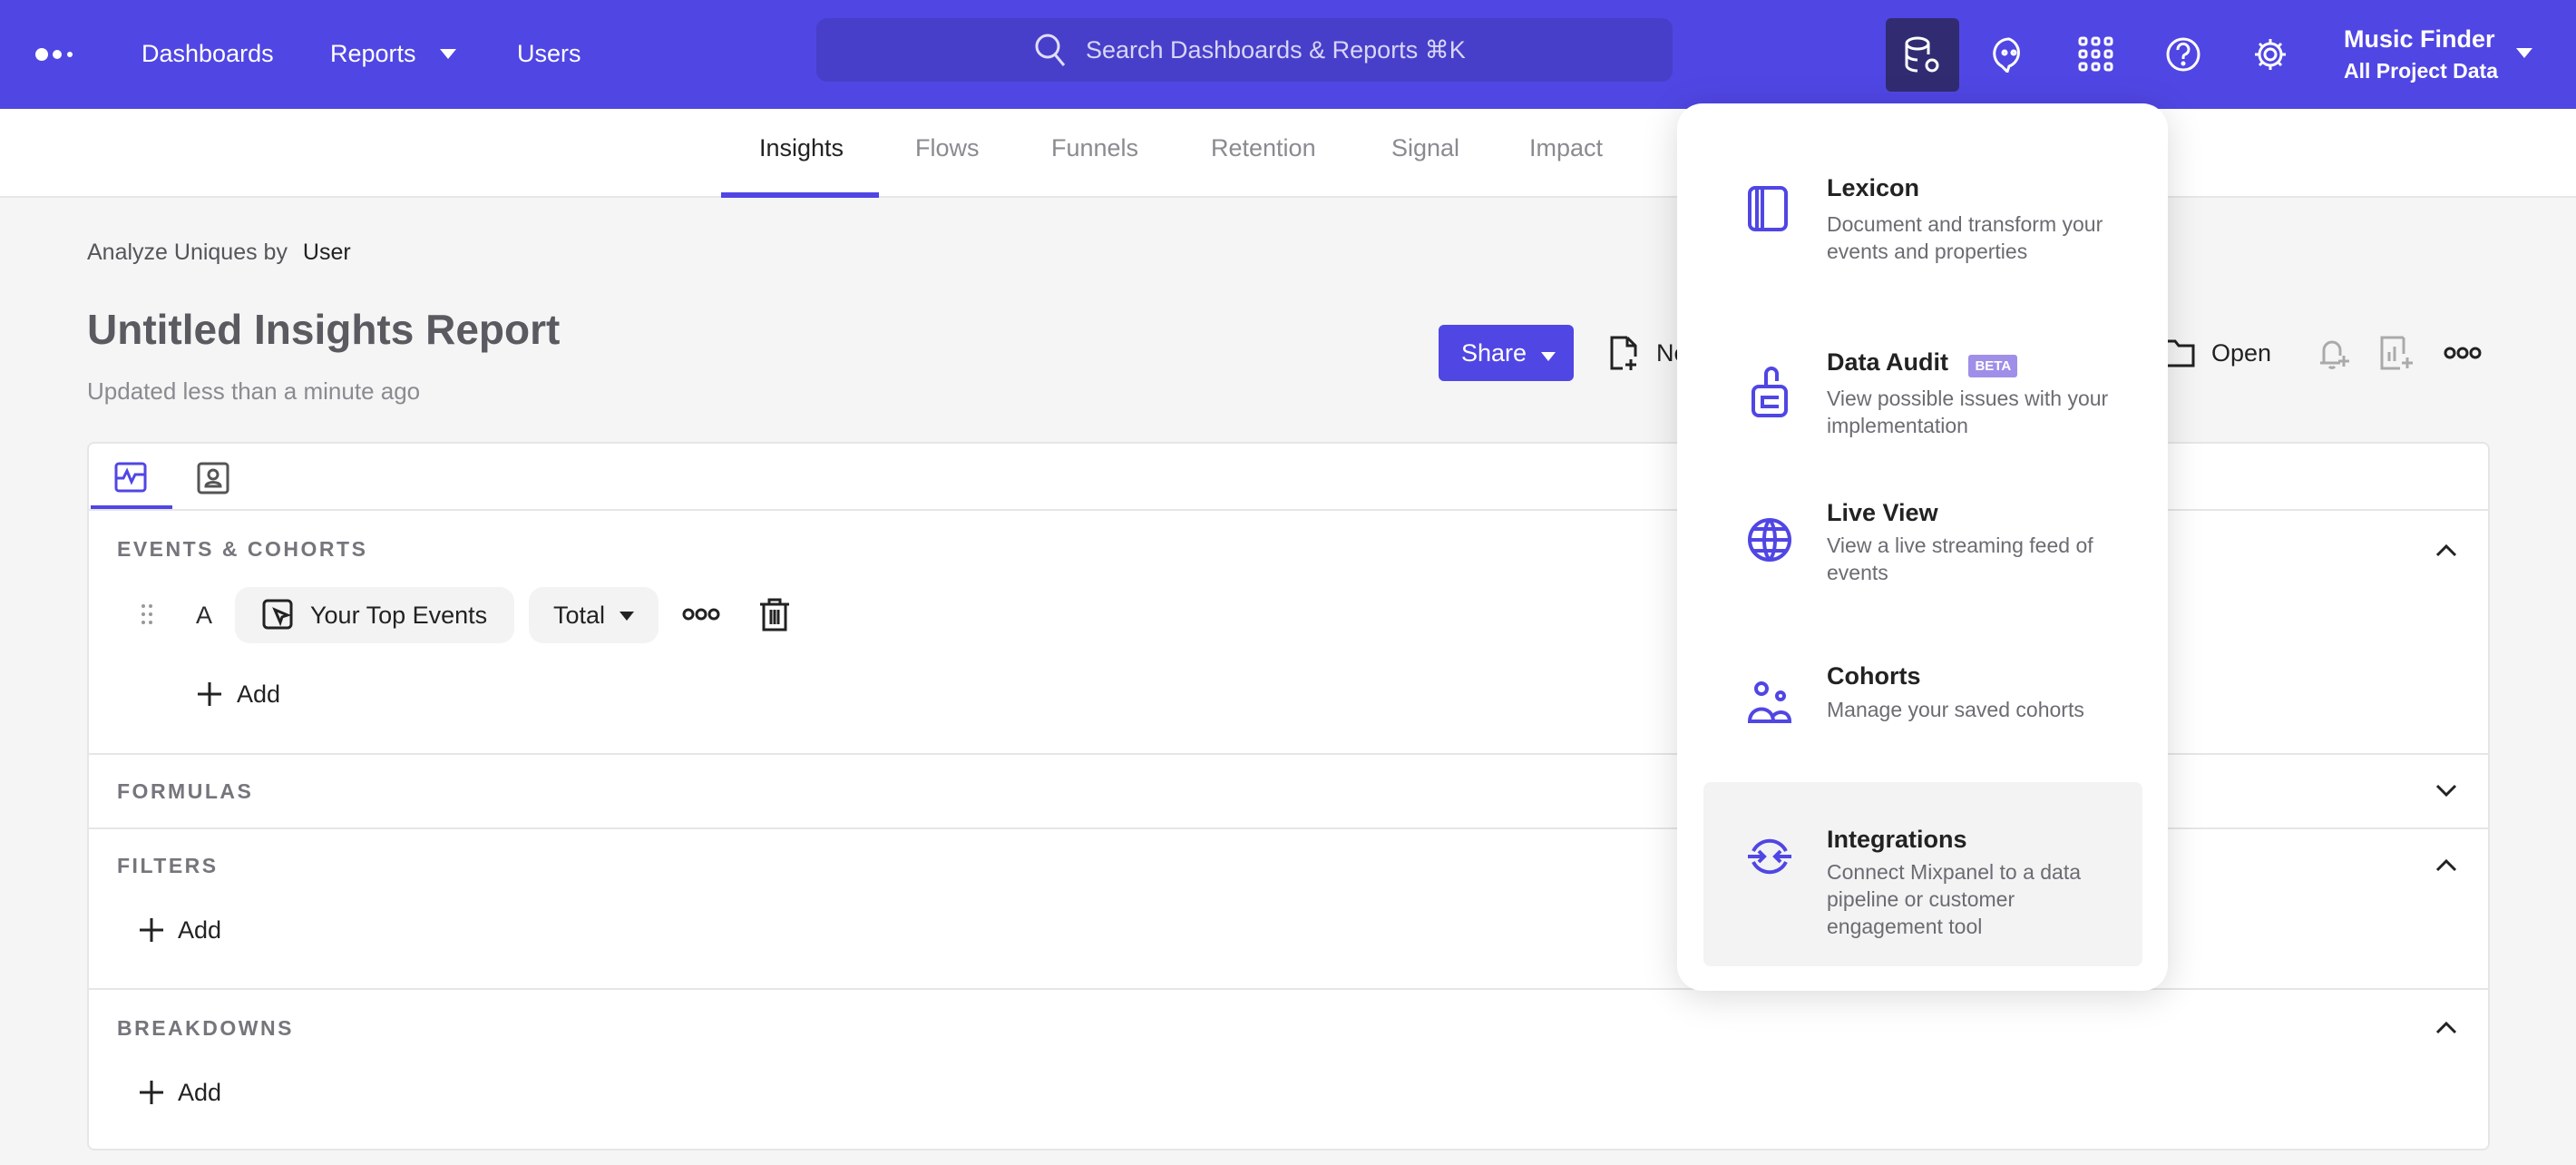 Image resolution: width=2576 pixels, height=1165 pixels. What do you see at coordinates (1050, 50) in the screenshot?
I see `search-icon` at bounding box center [1050, 50].